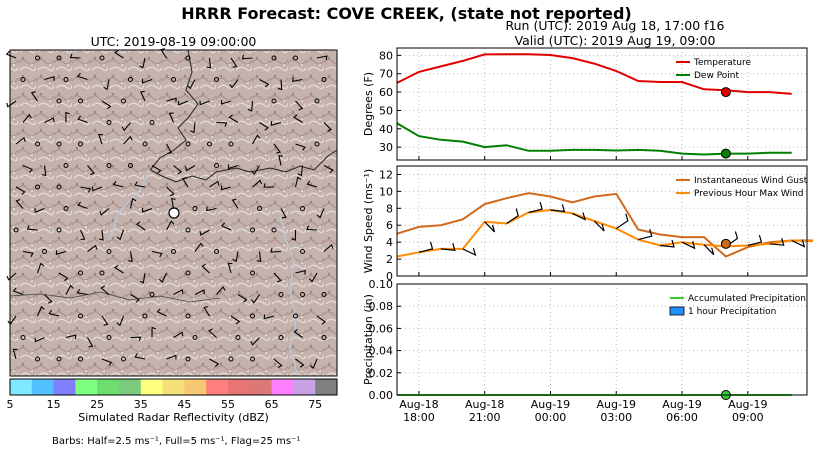 This screenshot has height=460, width=813. I want to click on y-tick-label: 10, so click(386, 191).